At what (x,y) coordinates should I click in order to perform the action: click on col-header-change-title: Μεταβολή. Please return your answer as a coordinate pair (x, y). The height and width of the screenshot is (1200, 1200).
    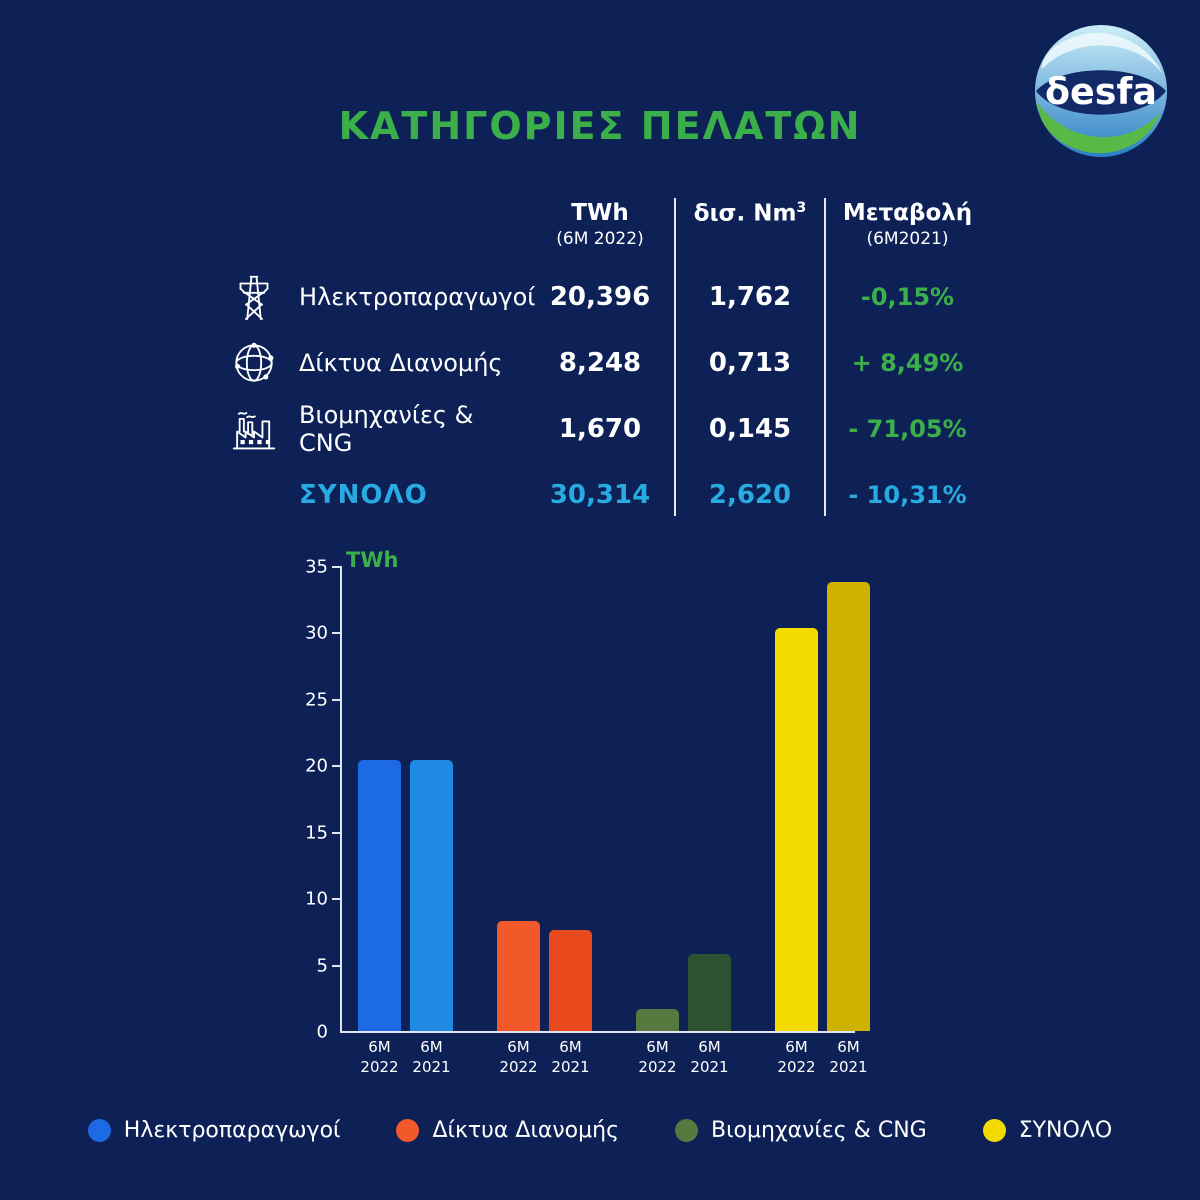
    Looking at the image, I should click on (907, 213).